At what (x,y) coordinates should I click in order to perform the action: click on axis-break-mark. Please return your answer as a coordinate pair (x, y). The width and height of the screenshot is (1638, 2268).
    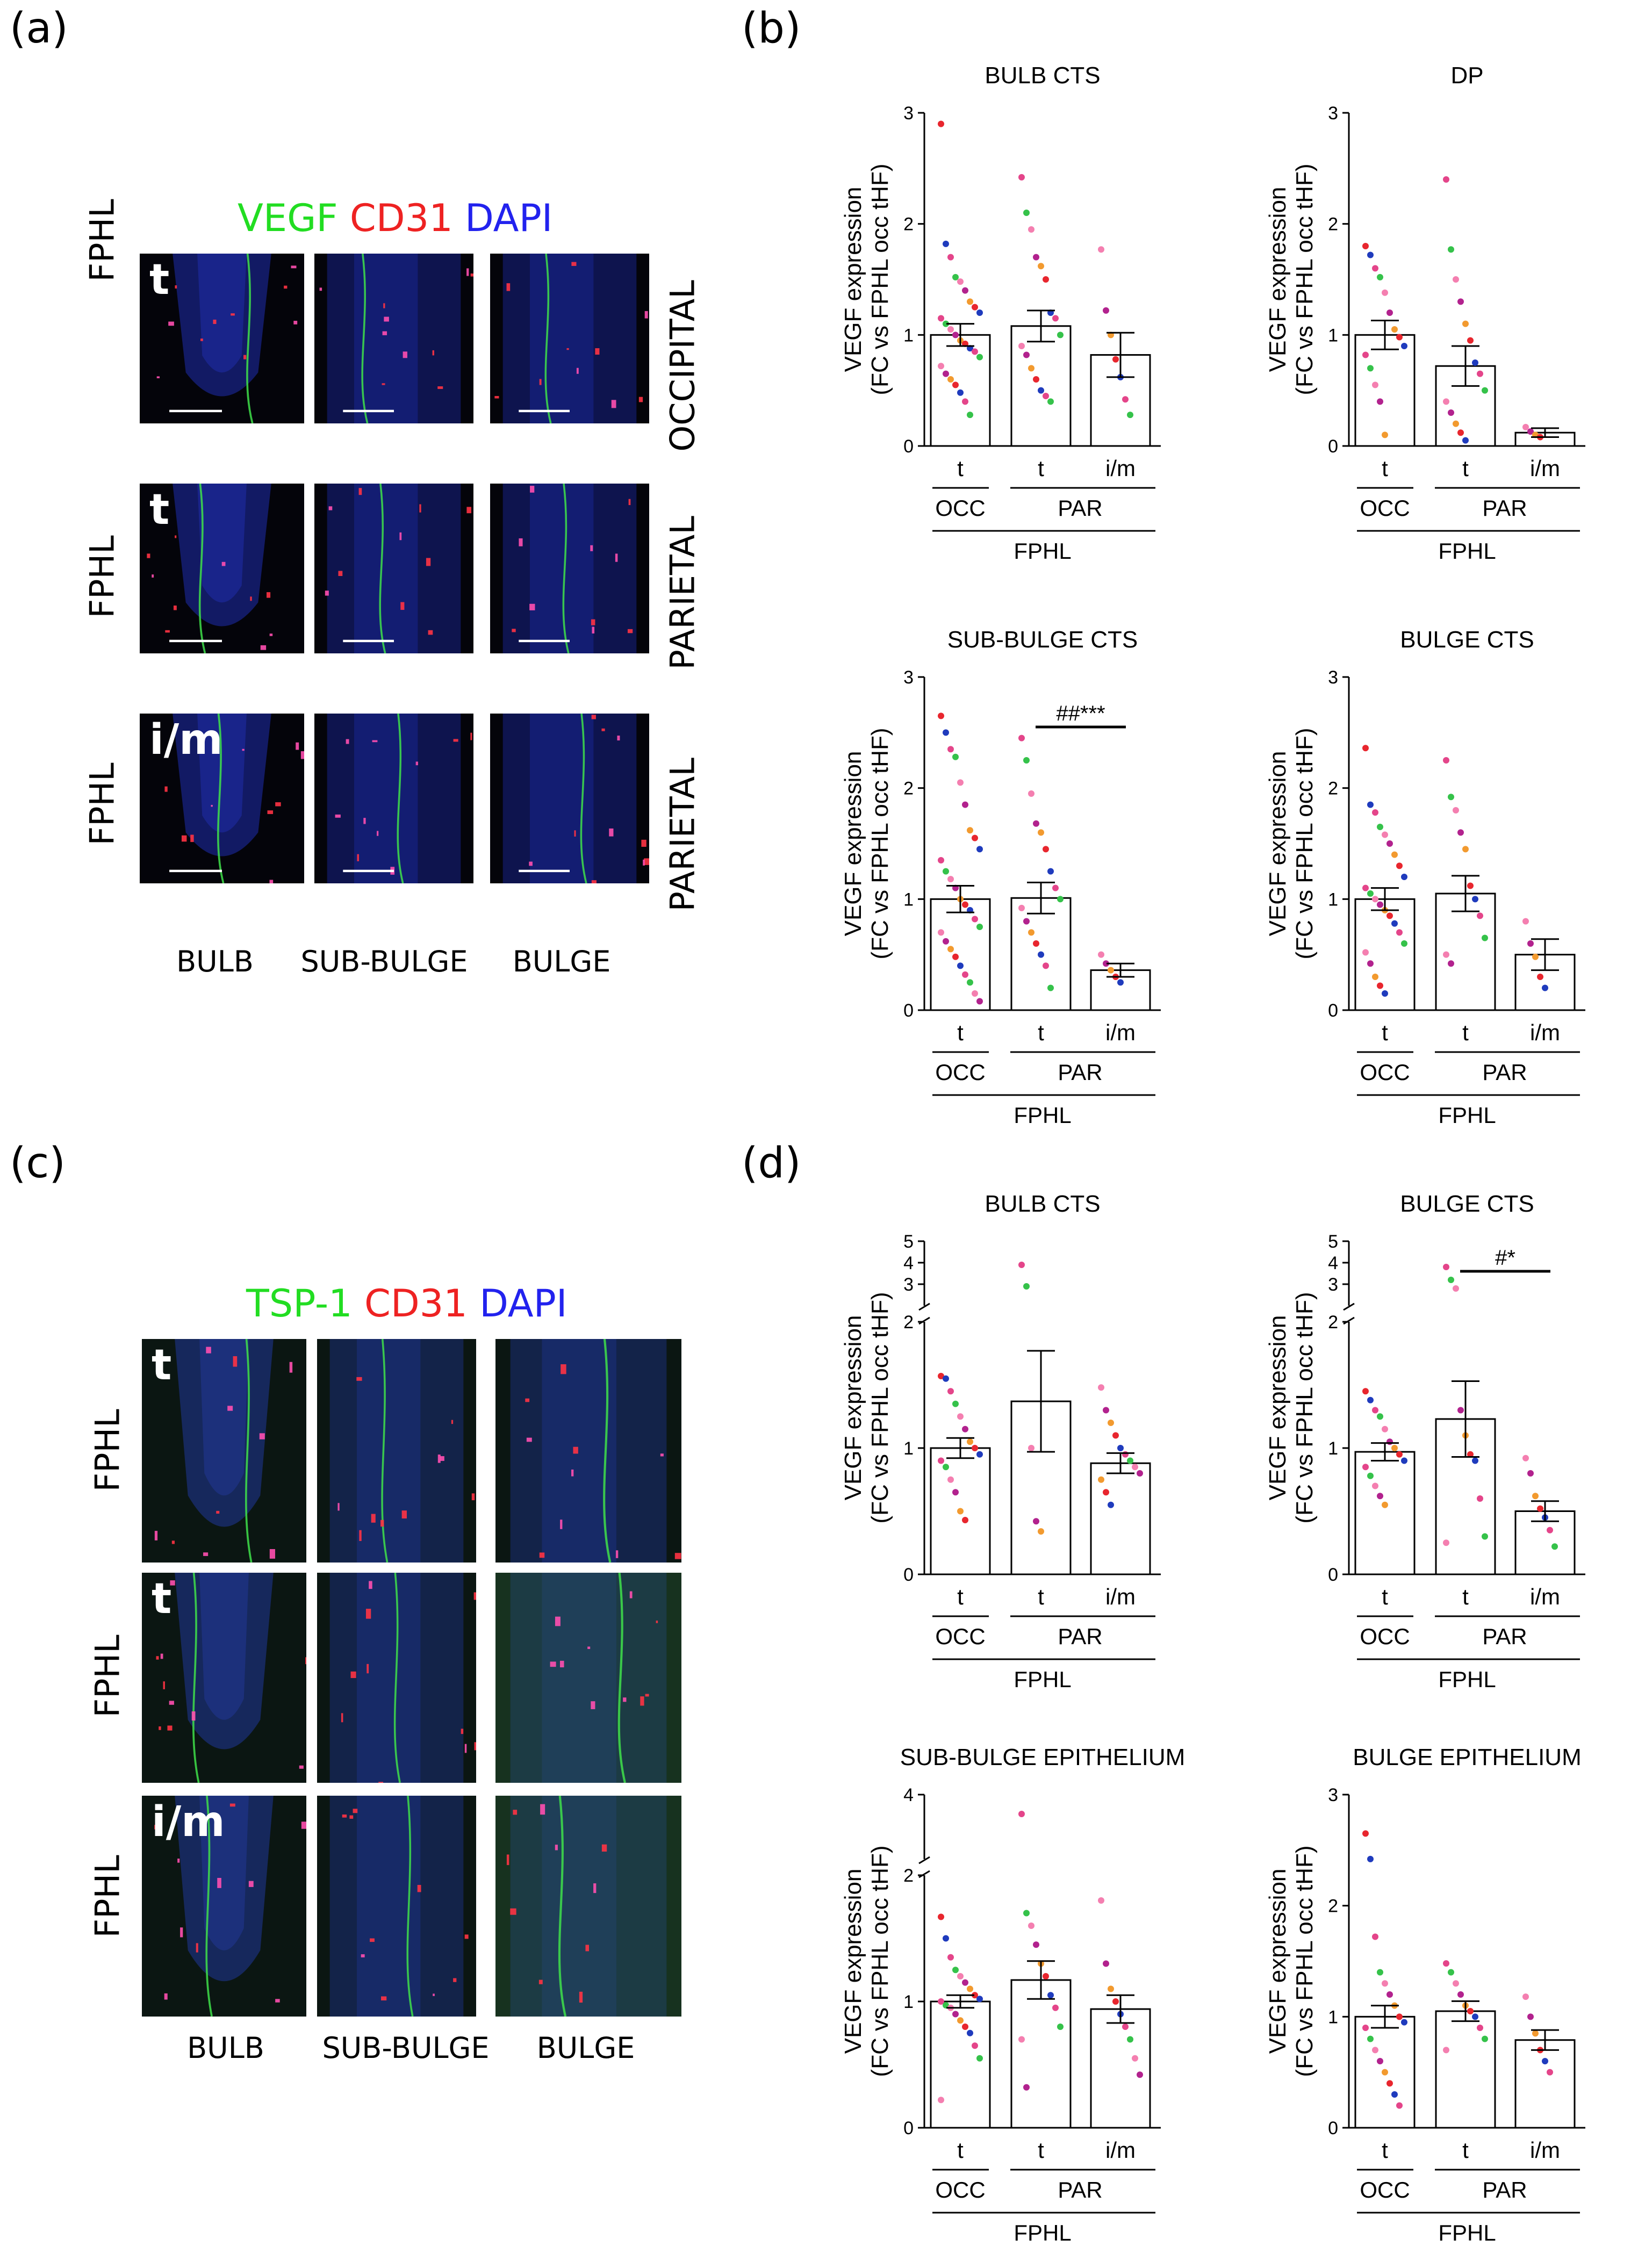
    Looking at the image, I should click on (1349, 1320).